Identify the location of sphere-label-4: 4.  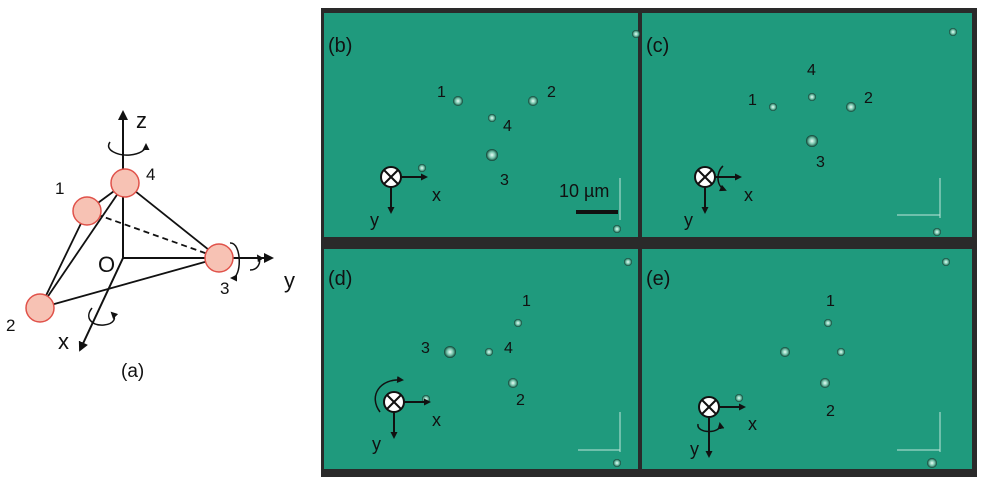
(150, 174).